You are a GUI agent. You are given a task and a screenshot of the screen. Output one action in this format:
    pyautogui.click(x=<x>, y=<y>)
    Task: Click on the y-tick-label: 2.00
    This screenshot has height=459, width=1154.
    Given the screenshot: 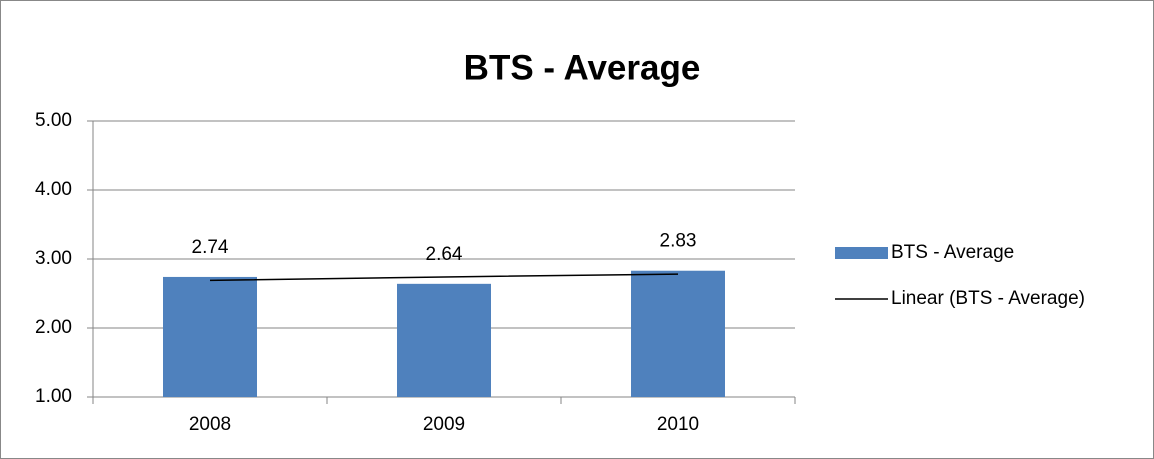 What is the action you would take?
    pyautogui.click(x=53, y=327)
    